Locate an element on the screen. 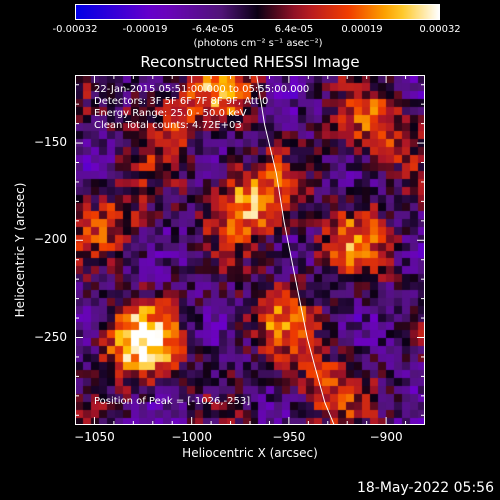 Image resolution: width=500 pixels, height=500 pixels. y-axis-label: Heliocentric Y (arcsec) is located at coordinates (20, 250).